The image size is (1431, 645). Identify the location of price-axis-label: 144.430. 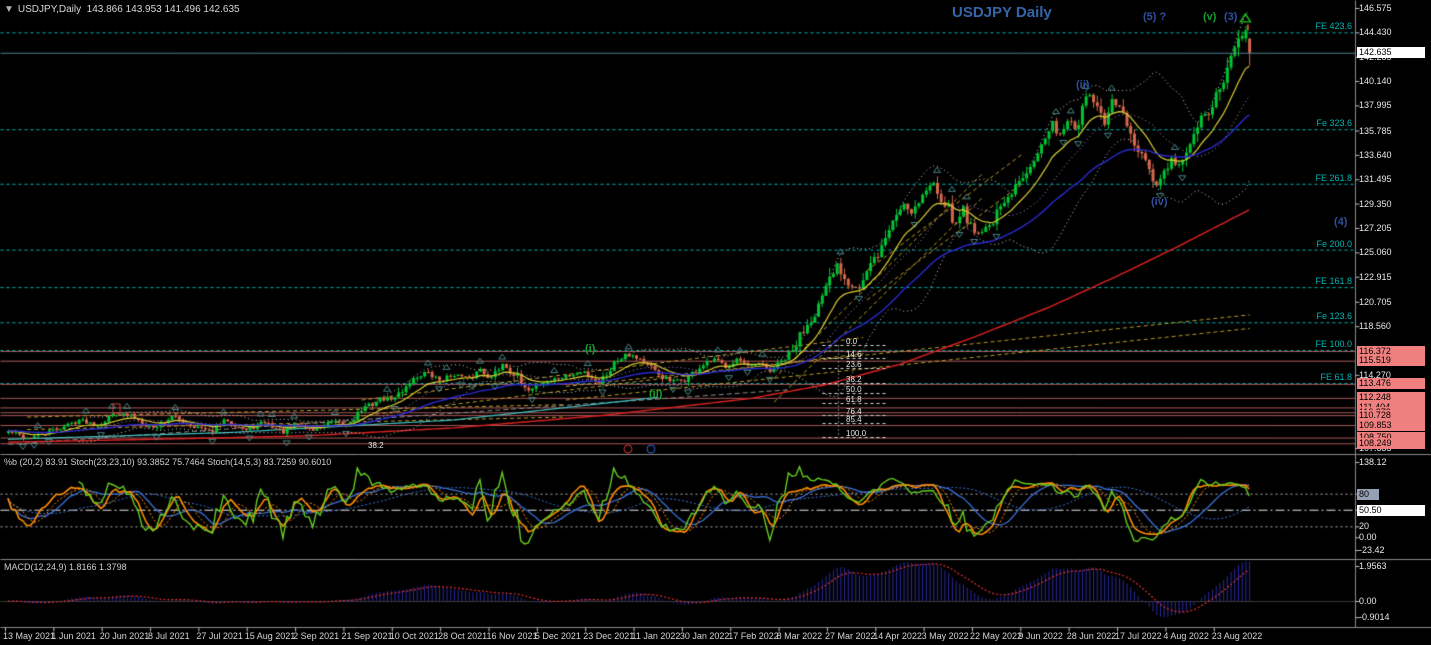
(1375, 32).